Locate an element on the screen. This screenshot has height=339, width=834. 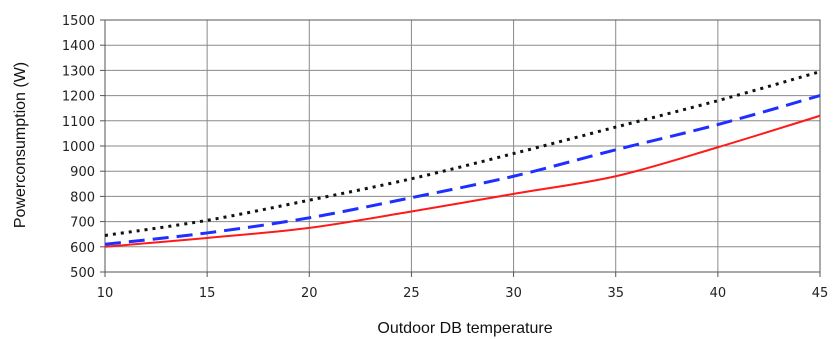
y-tick-label: 1100 is located at coordinates (78, 122).